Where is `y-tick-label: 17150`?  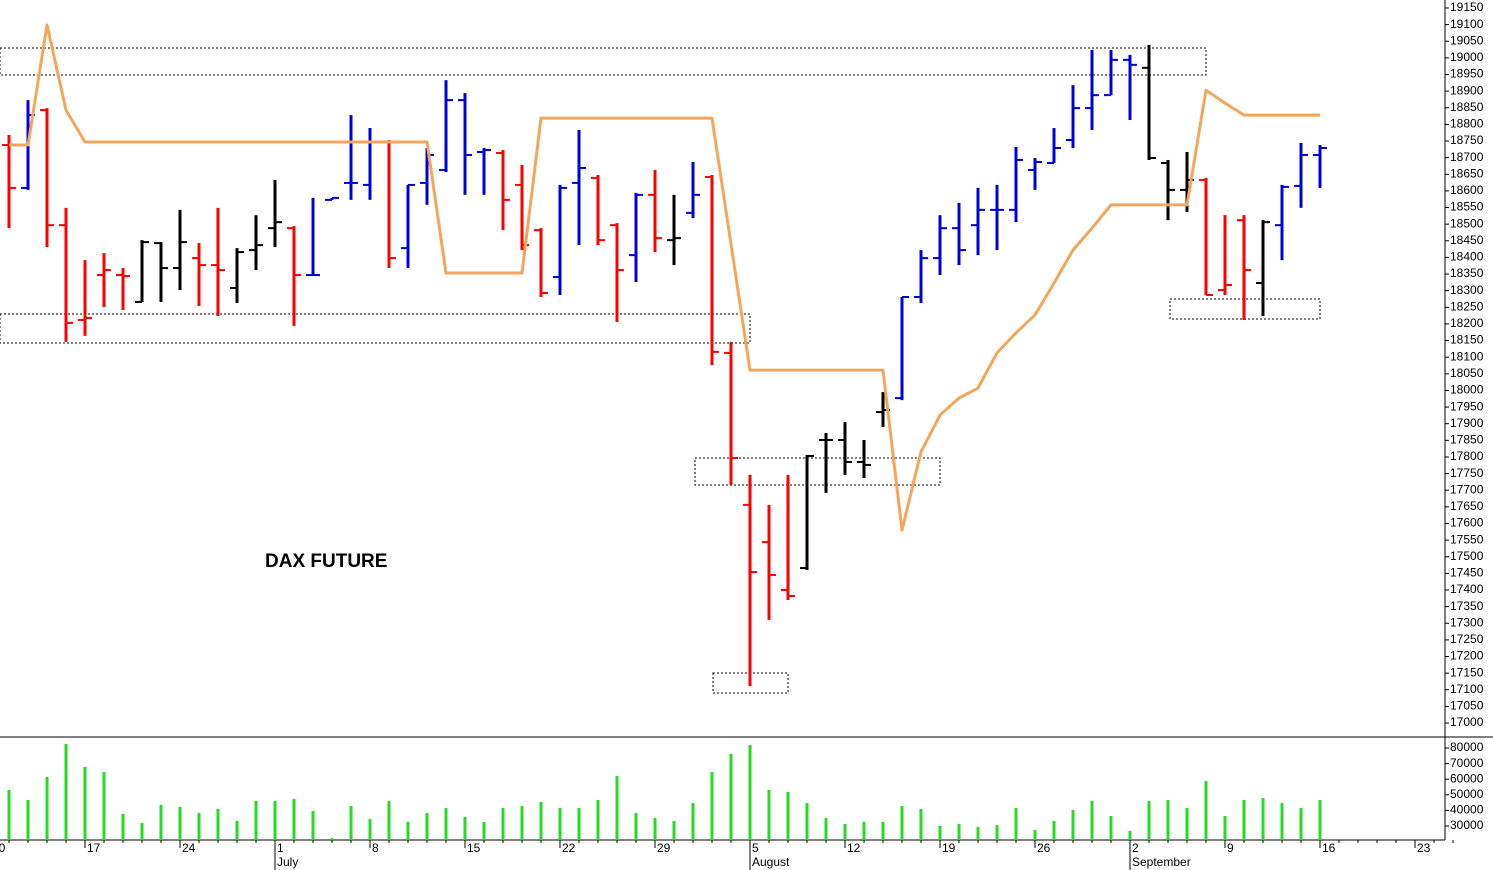
y-tick-label: 17150 is located at coordinates (1467, 672).